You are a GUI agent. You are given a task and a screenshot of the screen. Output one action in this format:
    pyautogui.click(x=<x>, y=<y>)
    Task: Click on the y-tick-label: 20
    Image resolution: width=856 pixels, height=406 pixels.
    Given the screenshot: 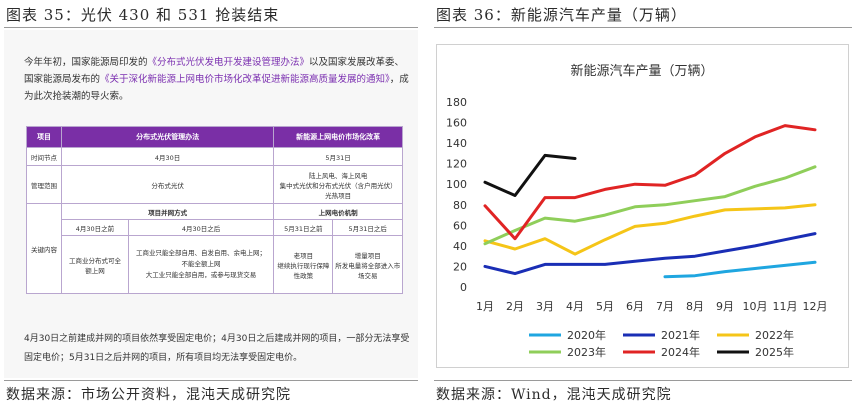 What is the action you would take?
    pyautogui.click(x=460, y=266)
    